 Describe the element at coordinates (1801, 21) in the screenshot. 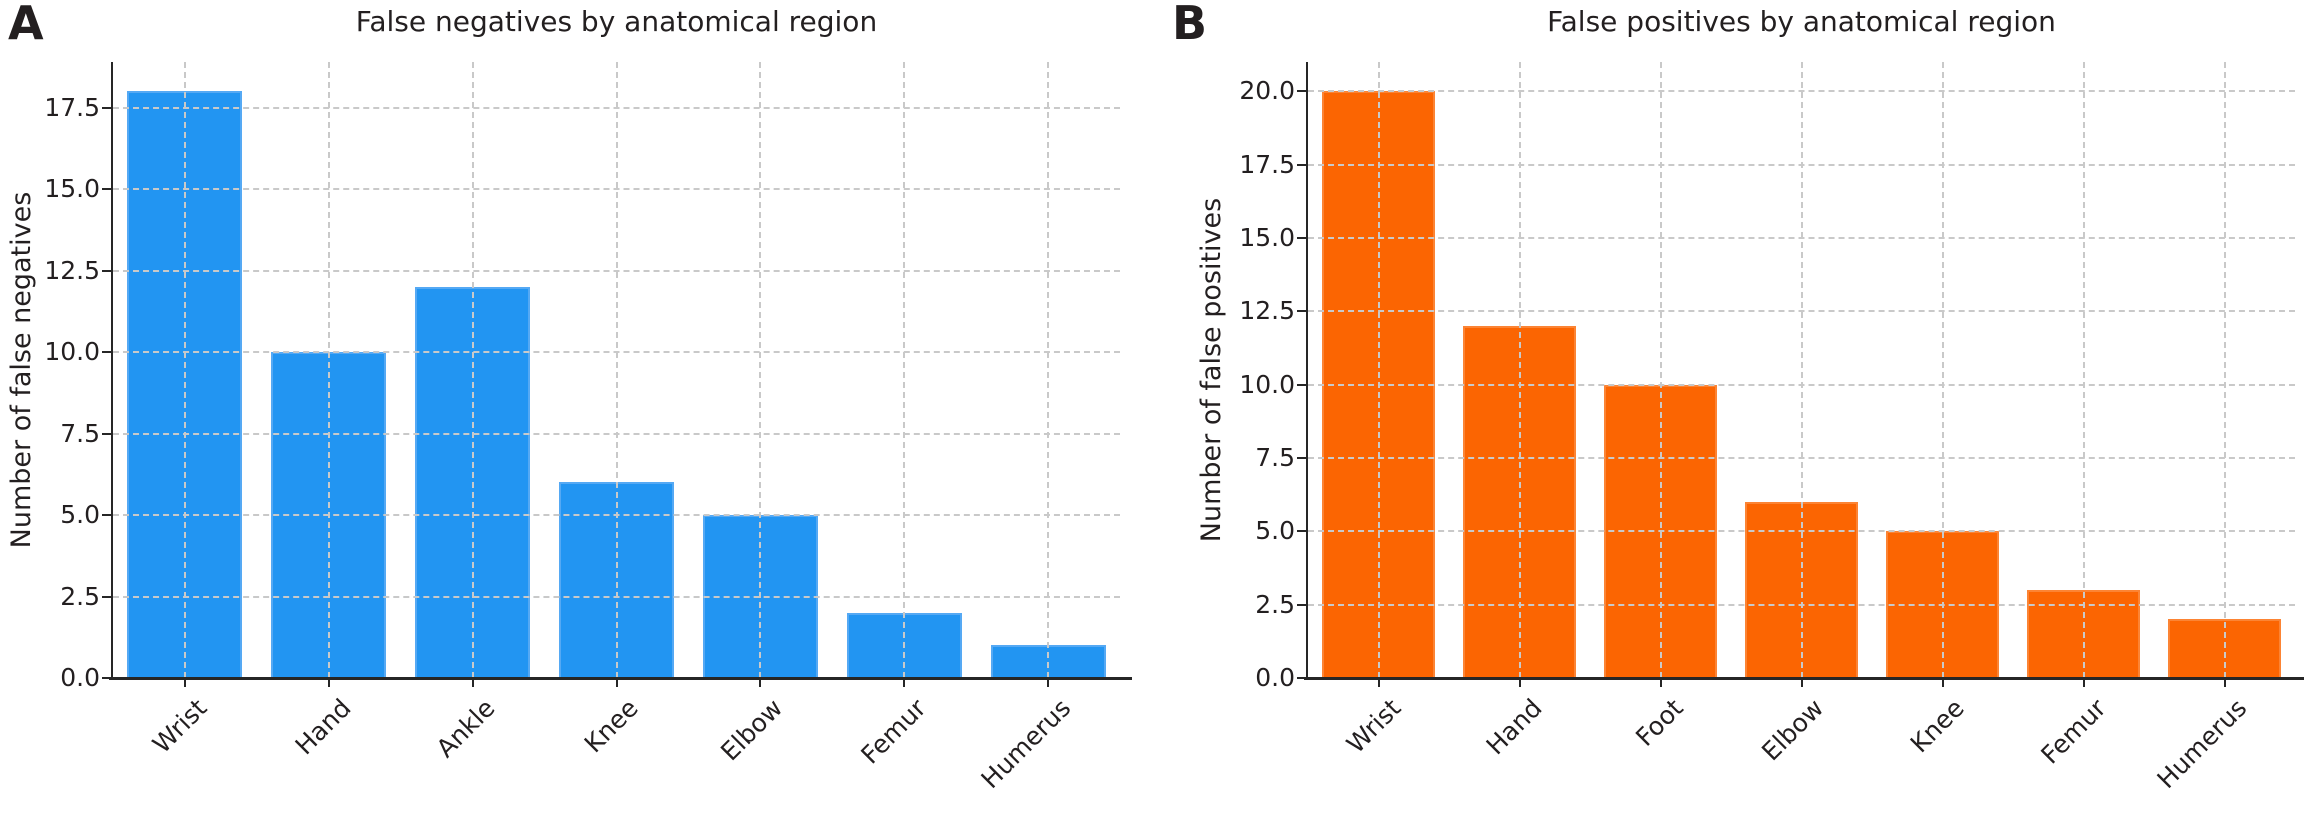

I see `chart-title-b: False positives by anatomical region` at that location.